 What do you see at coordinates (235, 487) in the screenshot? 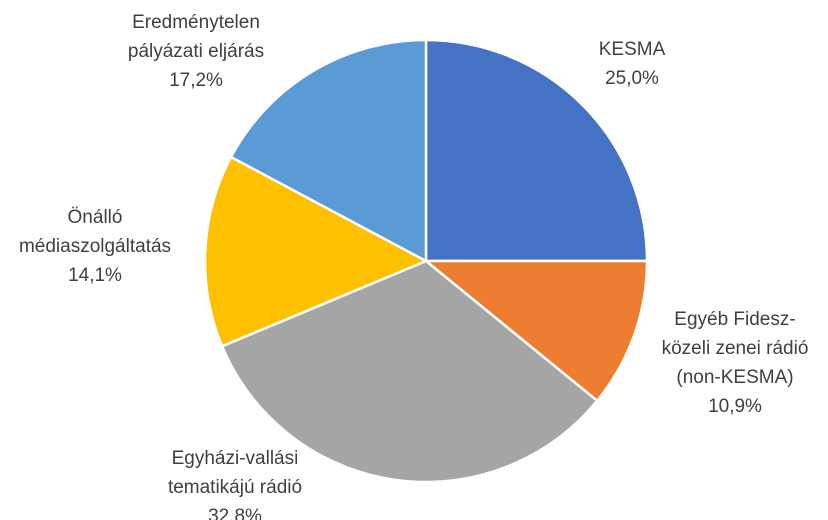
I see `slice-label: tematikájú rádió` at bounding box center [235, 487].